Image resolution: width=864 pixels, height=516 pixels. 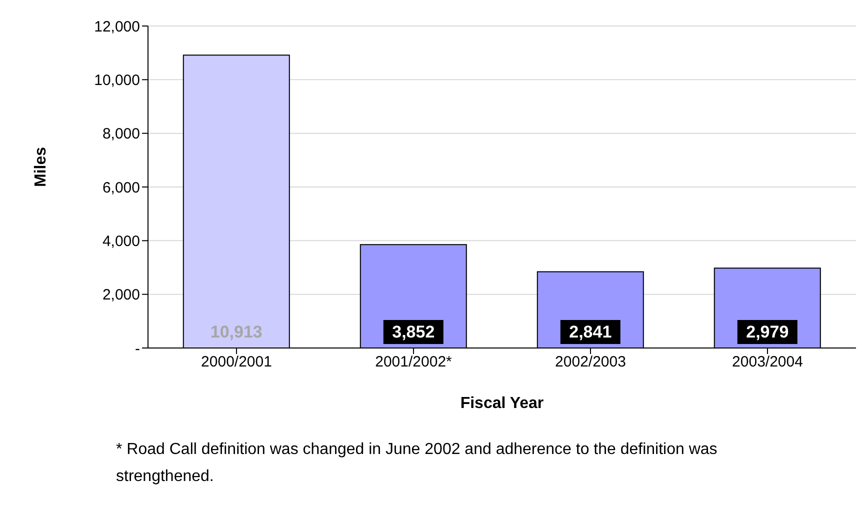 What do you see at coordinates (417, 463) in the screenshot?
I see `text: * Road Call definition was changed in June 2002 and adherence to the definition was strengthened.` at bounding box center [417, 463].